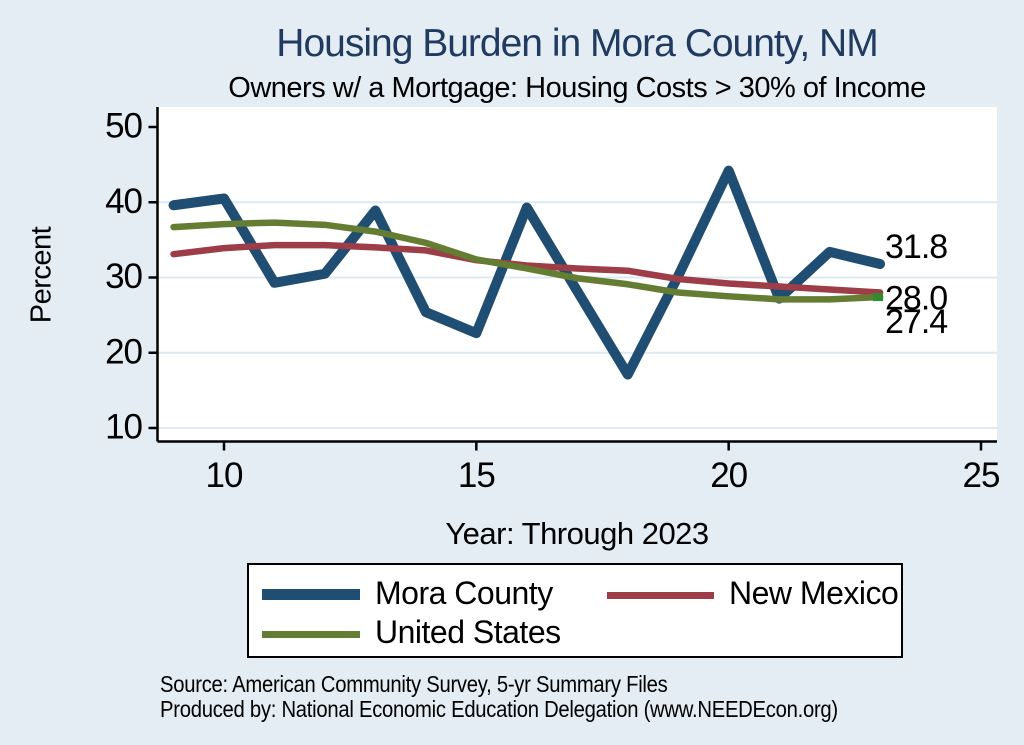  Describe the element at coordinates (577, 533) in the screenshot. I see `x-axis-title: Year: Through 2023` at that location.